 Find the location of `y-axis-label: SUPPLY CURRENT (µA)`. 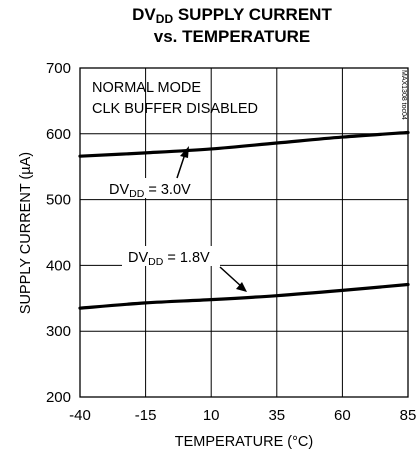

y-axis-label: SUPPLY CURRENT (µA) is located at coordinates (26, 233).